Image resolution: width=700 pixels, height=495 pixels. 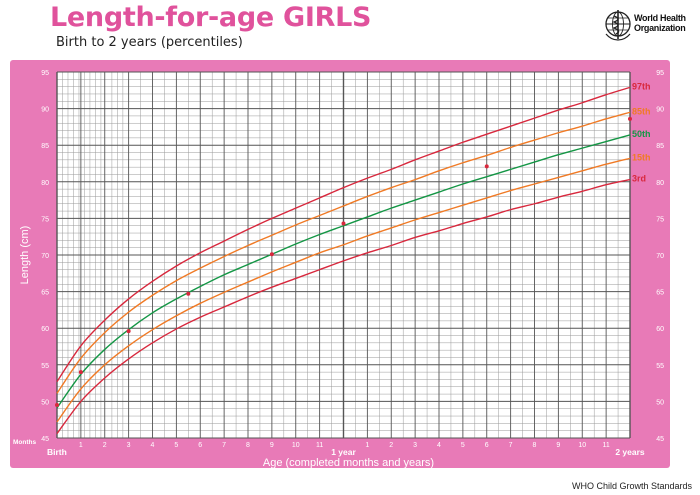 I want to click on y-tick-label-right: 75, so click(x=660, y=219).